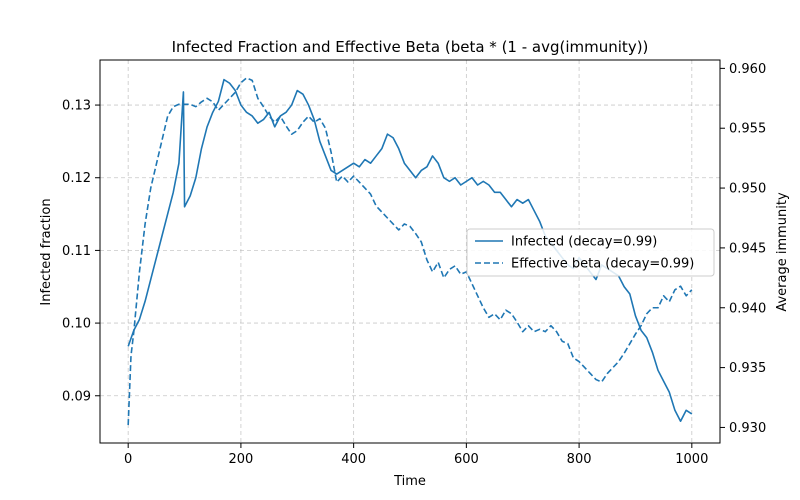 This screenshot has width=800, height=500. What do you see at coordinates (747, 248) in the screenshot?
I see `y-right-tick-label: 0.945` at bounding box center [747, 248].